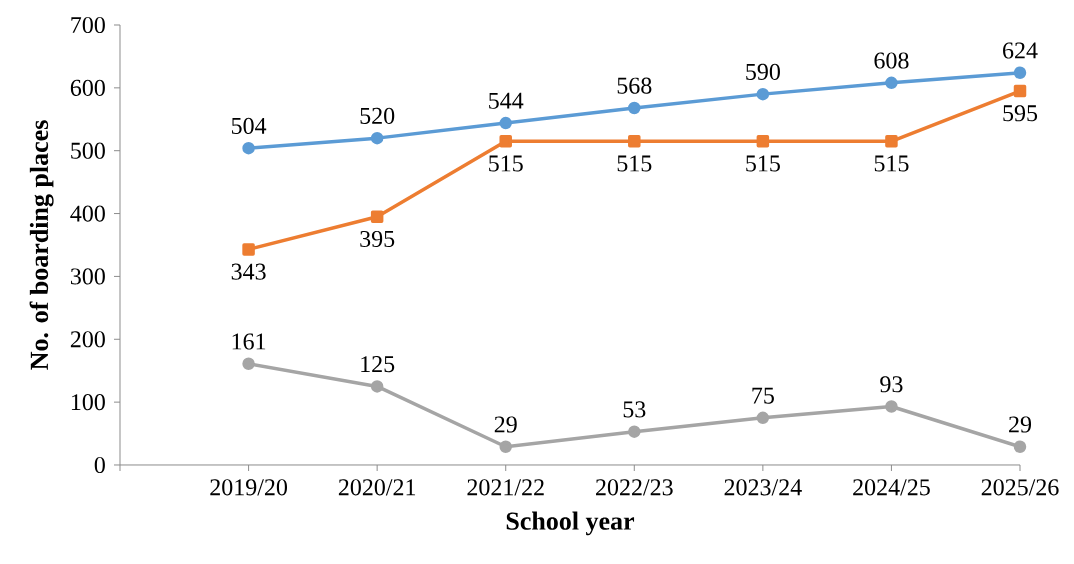  I want to click on y-tick-label: 500, so click(88, 150).